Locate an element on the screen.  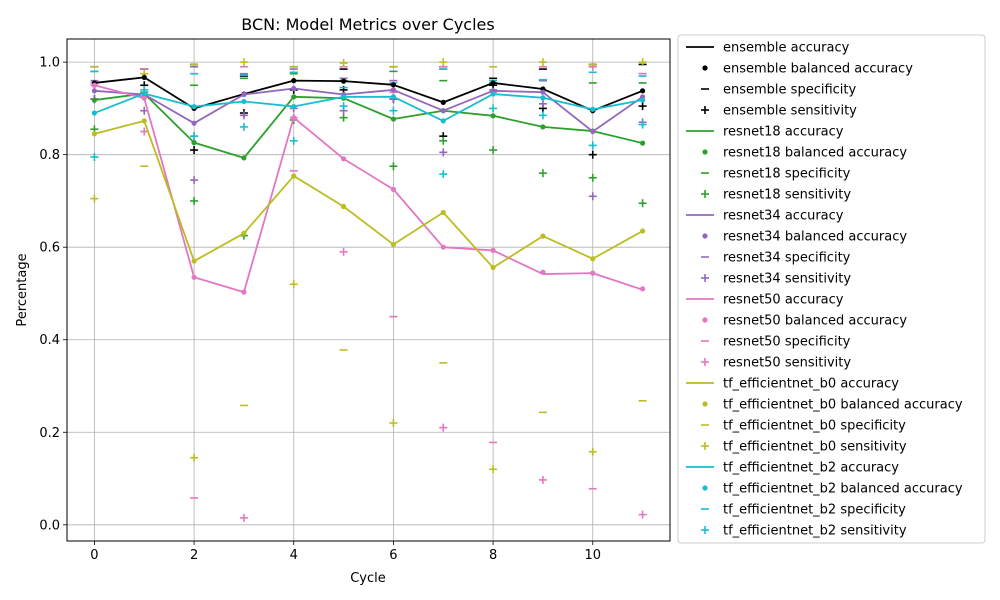
legend-item: tf_efficientnet_b2 sensitivity is located at coordinates (804, 531).